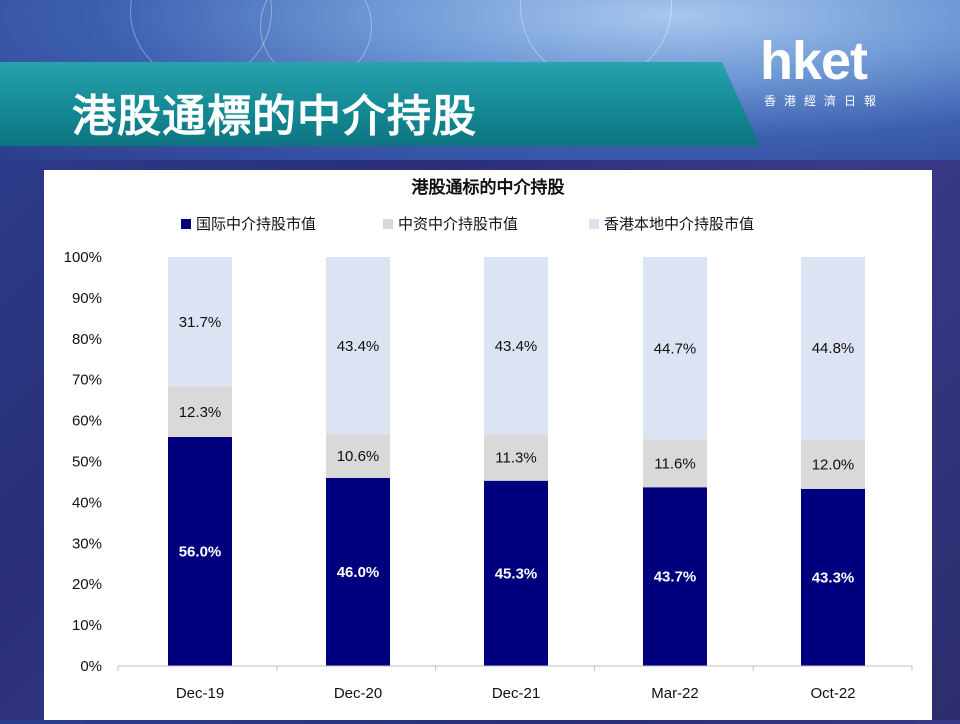 The height and width of the screenshot is (724, 960). What do you see at coordinates (87, 584) in the screenshot?
I see `y-tick-label: 20%` at bounding box center [87, 584].